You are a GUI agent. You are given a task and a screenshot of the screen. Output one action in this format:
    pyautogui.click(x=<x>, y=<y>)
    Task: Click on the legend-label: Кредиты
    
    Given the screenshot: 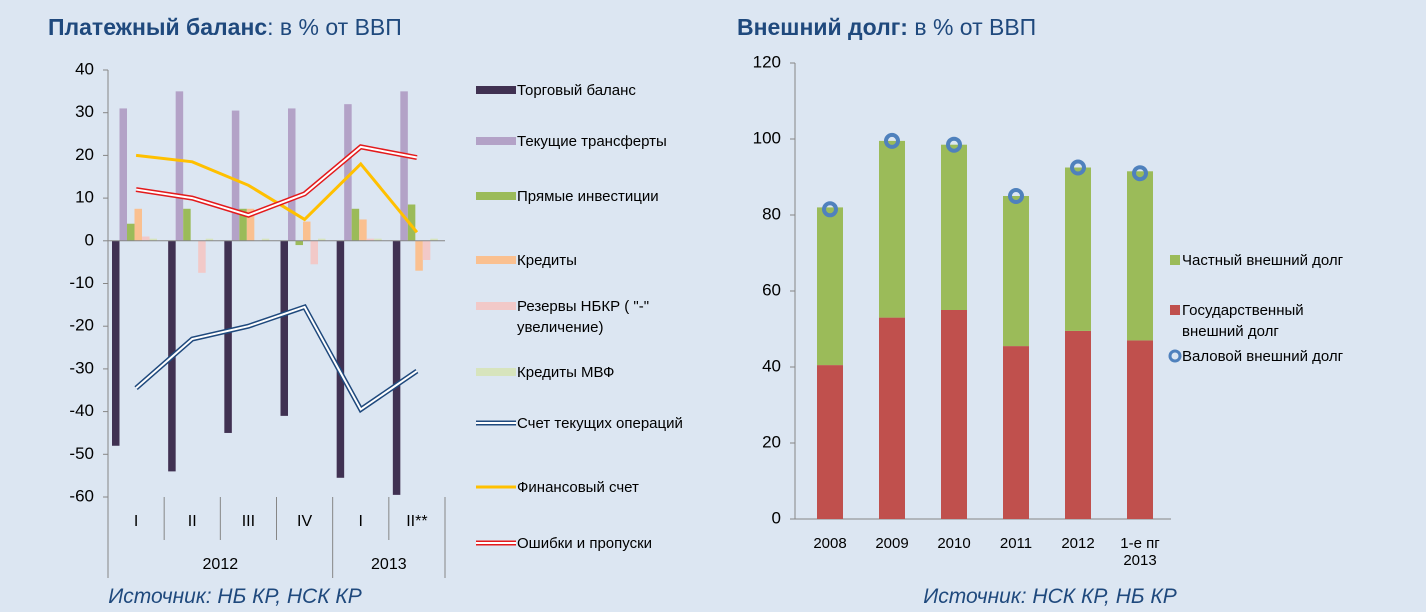 What is the action you would take?
    pyautogui.click(x=547, y=260)
    